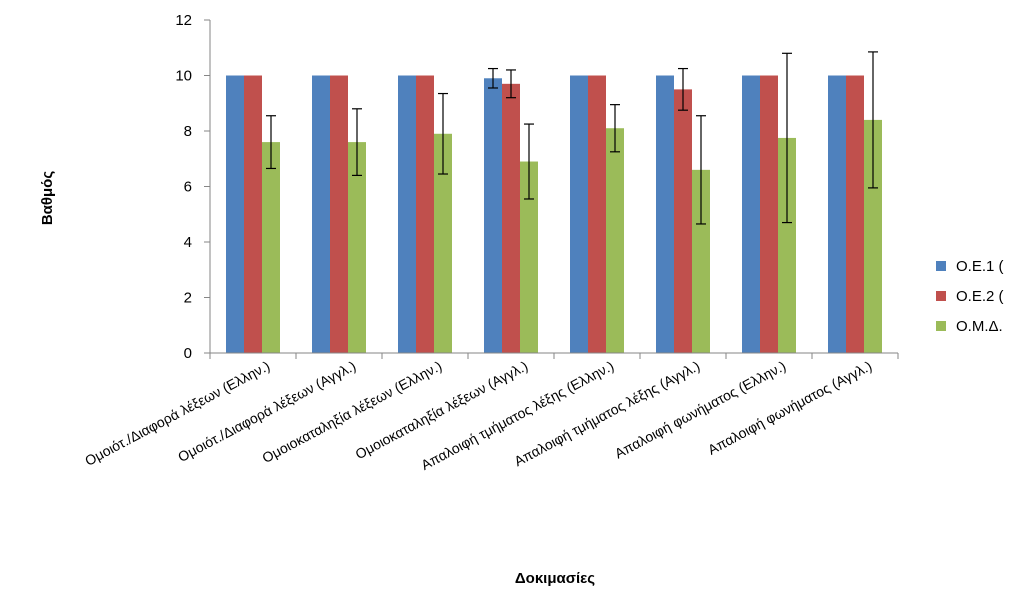 The width and height of the screenshot is (1024, 608). What do you see at coordinates (188, 187) in the screenshot?
I see `y-tick-label: 6` at bounding box center [188, 187].